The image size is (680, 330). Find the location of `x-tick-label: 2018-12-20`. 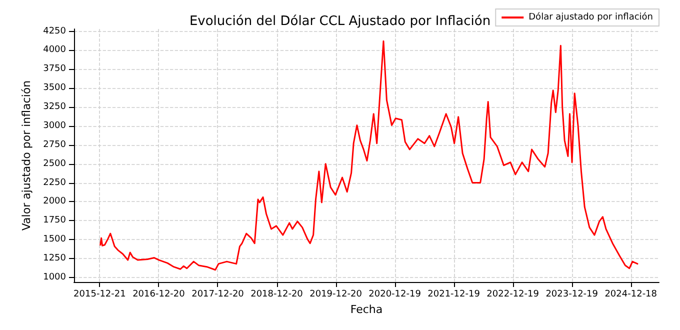

x-tick-label: 2018-12-20 is located at coordinates (277, 295).